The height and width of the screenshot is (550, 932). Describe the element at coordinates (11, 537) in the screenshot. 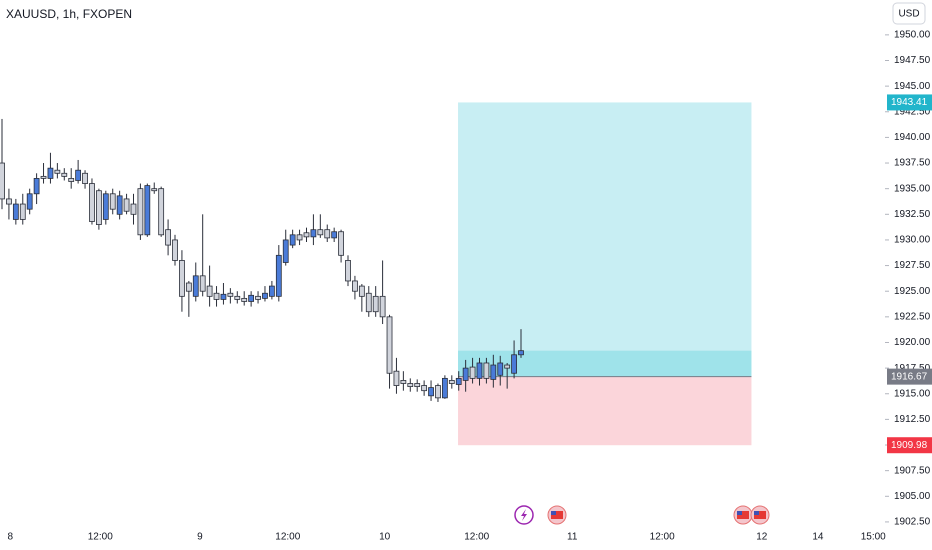

I see `x-tick-label: 8` at that location.